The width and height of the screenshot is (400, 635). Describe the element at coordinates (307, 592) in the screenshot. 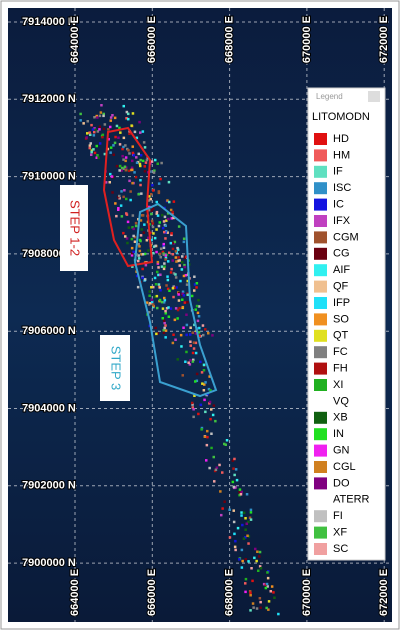

I see `x-label-bottom: 670000 E` at that location.